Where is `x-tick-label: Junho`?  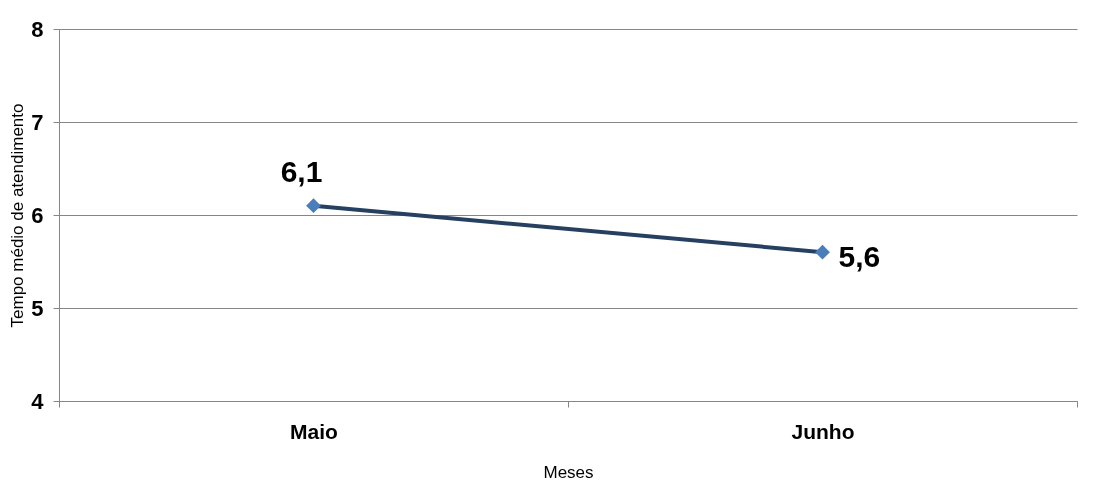 x-tick-label: Junho is located at coordinates (823, 431).